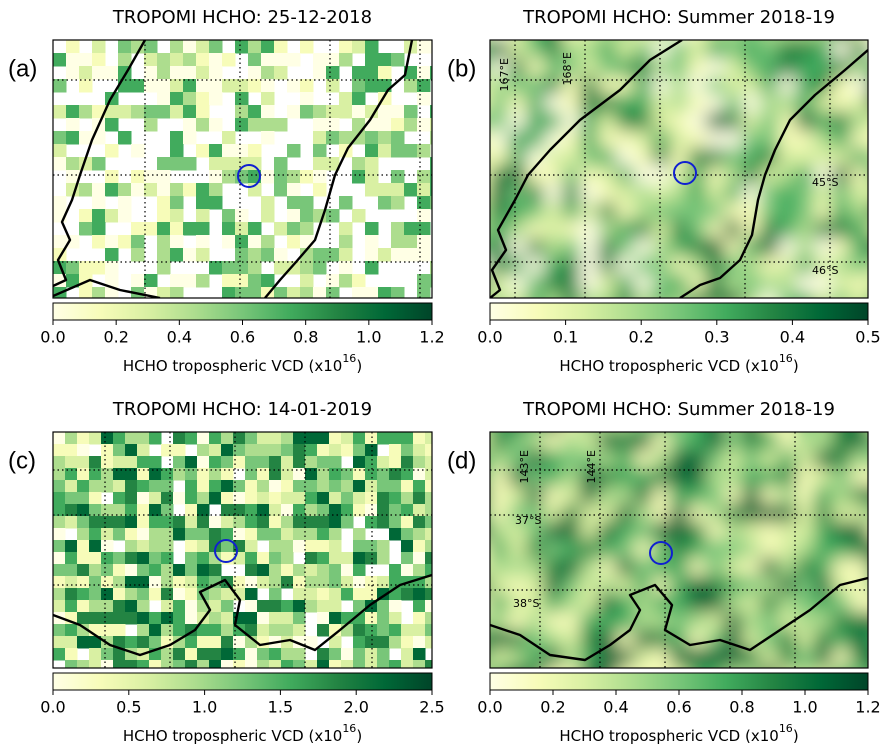 The width and height of the screenshot is (884, 745). What do you see at coordinates (233, 366) in the screenshot?
I see `label-text: HCHO tropospheric VCD (x10` at bounding box center [233, 366].